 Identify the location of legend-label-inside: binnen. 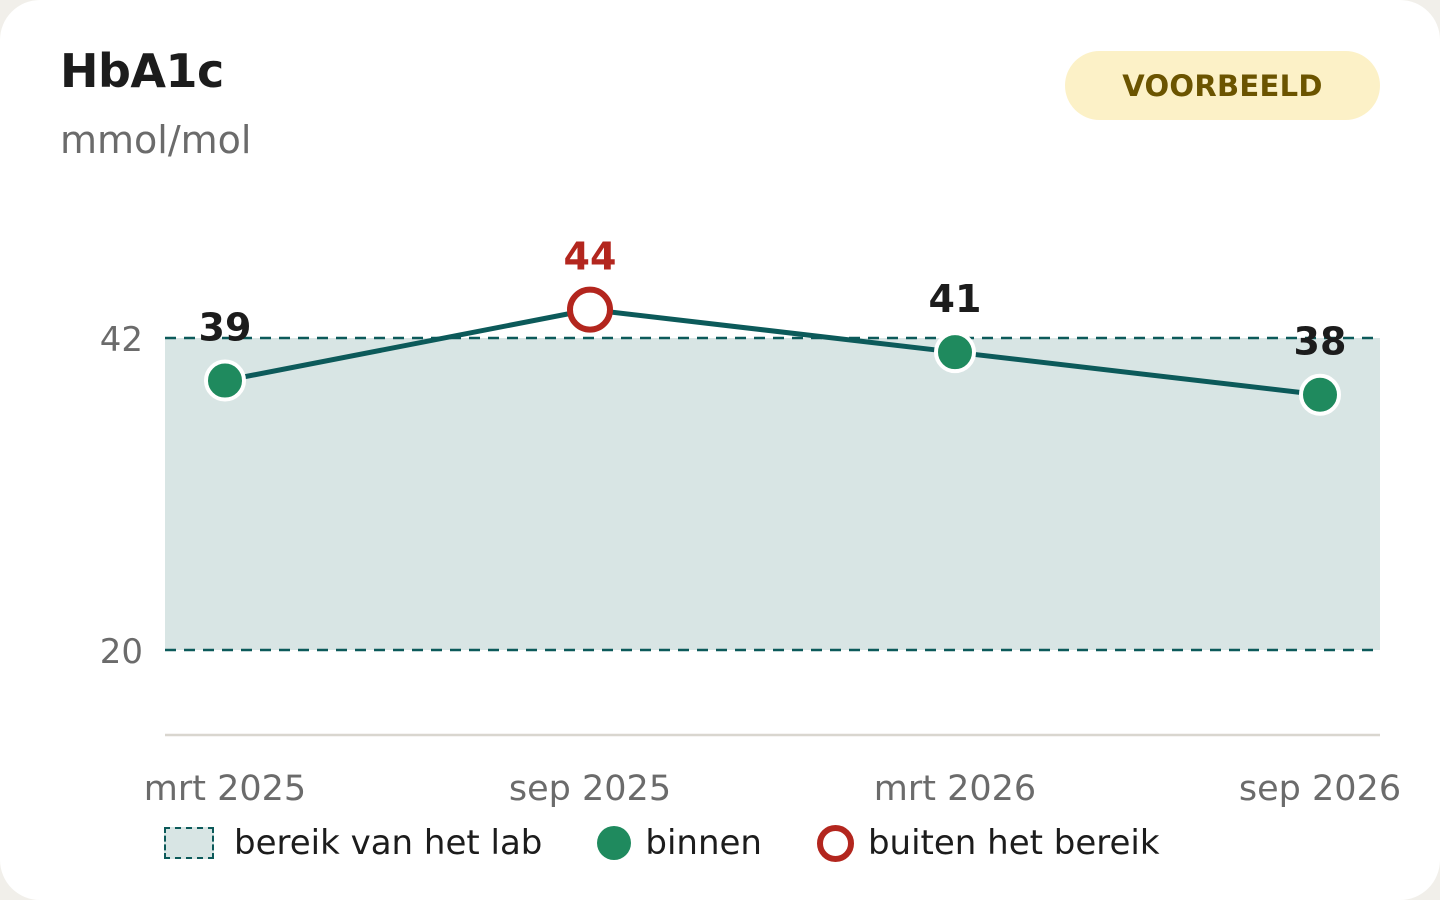
(703, 843).